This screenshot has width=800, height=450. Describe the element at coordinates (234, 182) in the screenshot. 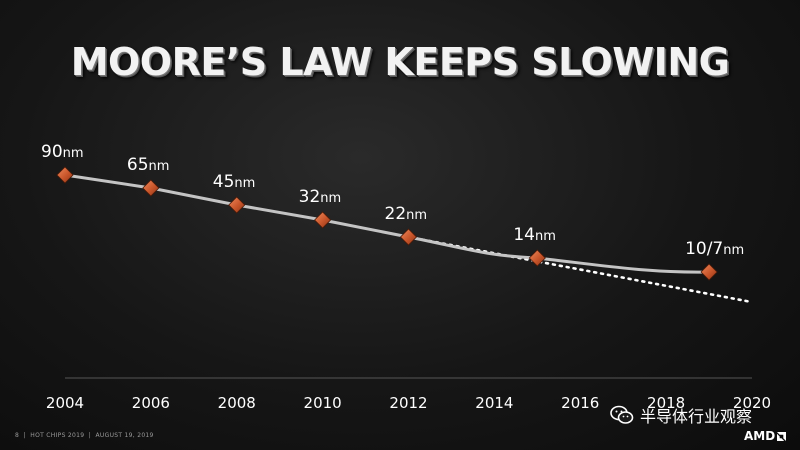

I see `data-label: 45nm` at that location.